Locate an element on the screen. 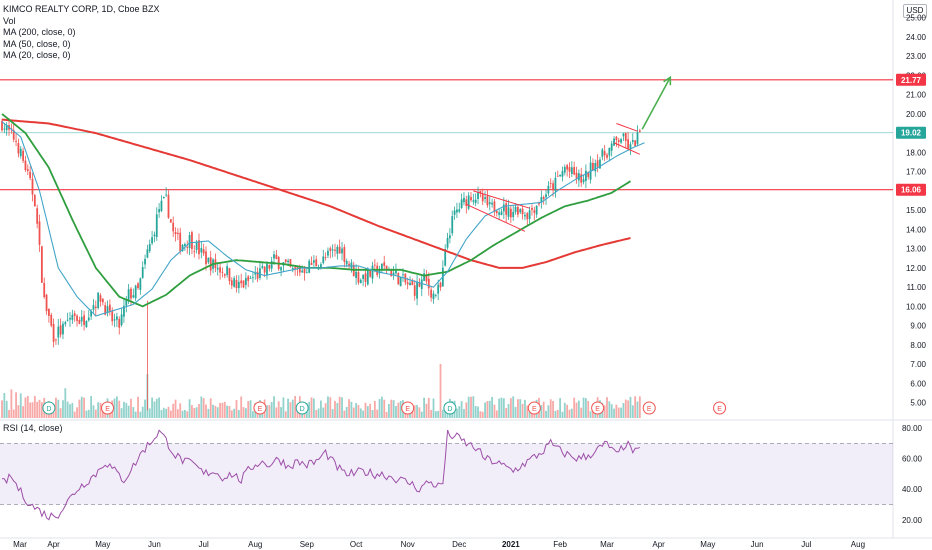  currency-badge: USD is located at coordinates (915, 11).